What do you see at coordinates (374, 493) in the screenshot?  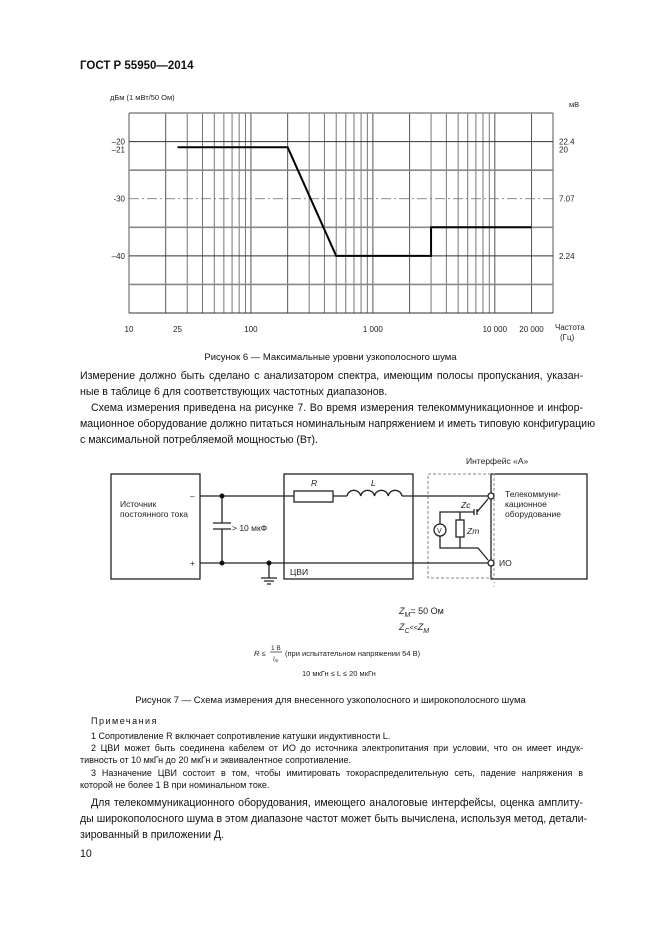 I see `inductor-l` at bounding box center [374, 493].